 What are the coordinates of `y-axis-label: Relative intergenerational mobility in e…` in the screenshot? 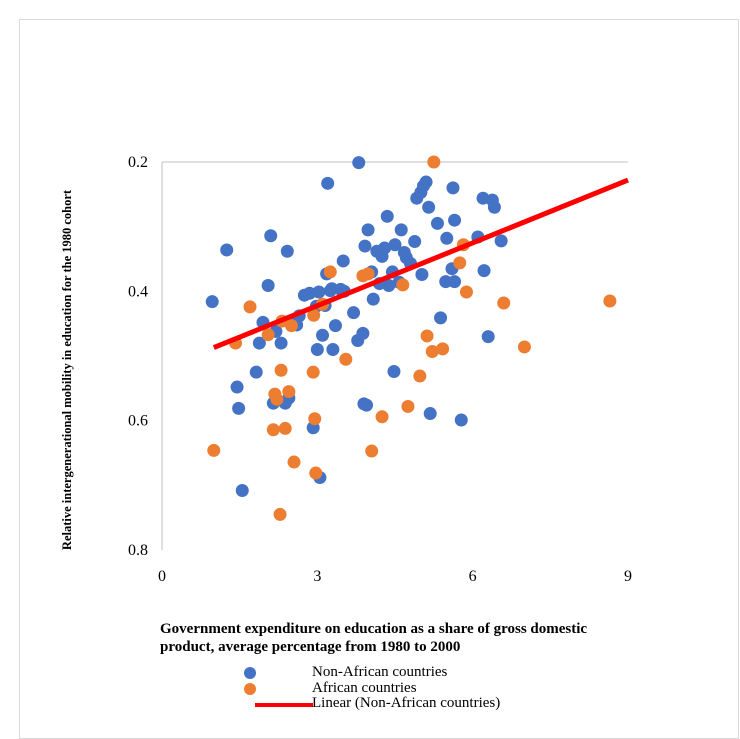 It's located at (67, 369).